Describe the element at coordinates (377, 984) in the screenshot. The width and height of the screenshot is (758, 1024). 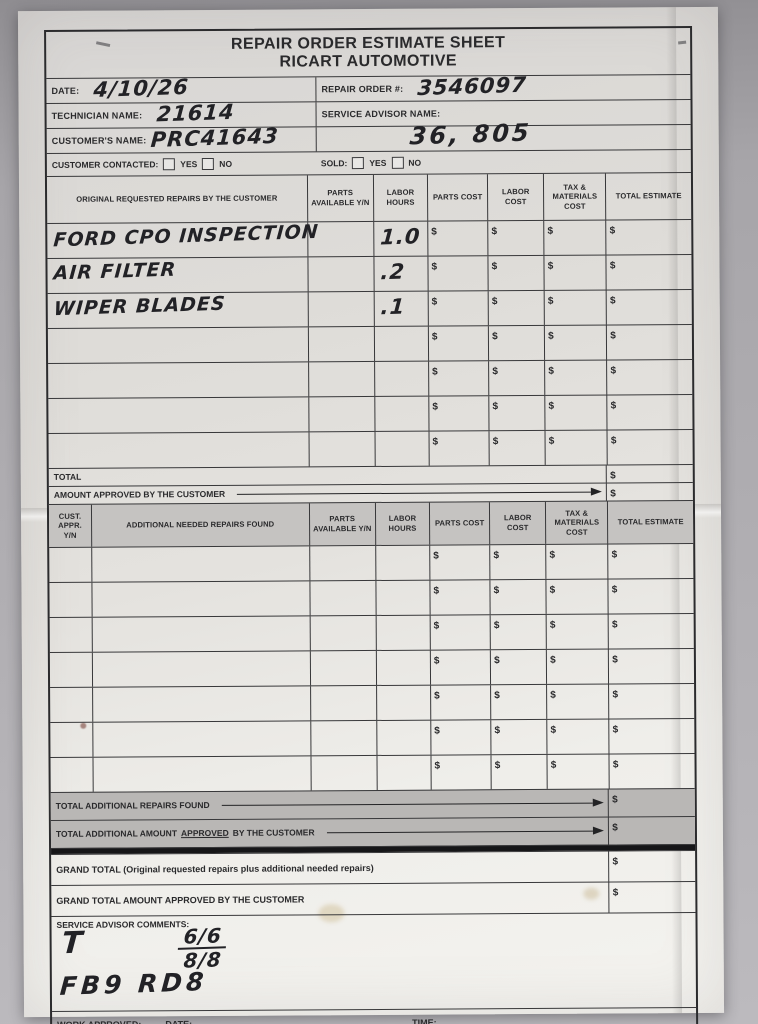
I see `handwritten-comment-line: FB9 RD8` at that location.